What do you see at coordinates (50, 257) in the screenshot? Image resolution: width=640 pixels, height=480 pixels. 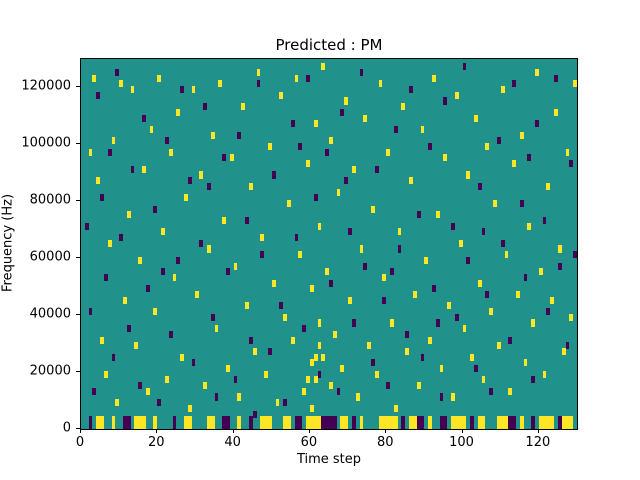 I see `y-tick-label: 60000` at bounding box center [50, 257].